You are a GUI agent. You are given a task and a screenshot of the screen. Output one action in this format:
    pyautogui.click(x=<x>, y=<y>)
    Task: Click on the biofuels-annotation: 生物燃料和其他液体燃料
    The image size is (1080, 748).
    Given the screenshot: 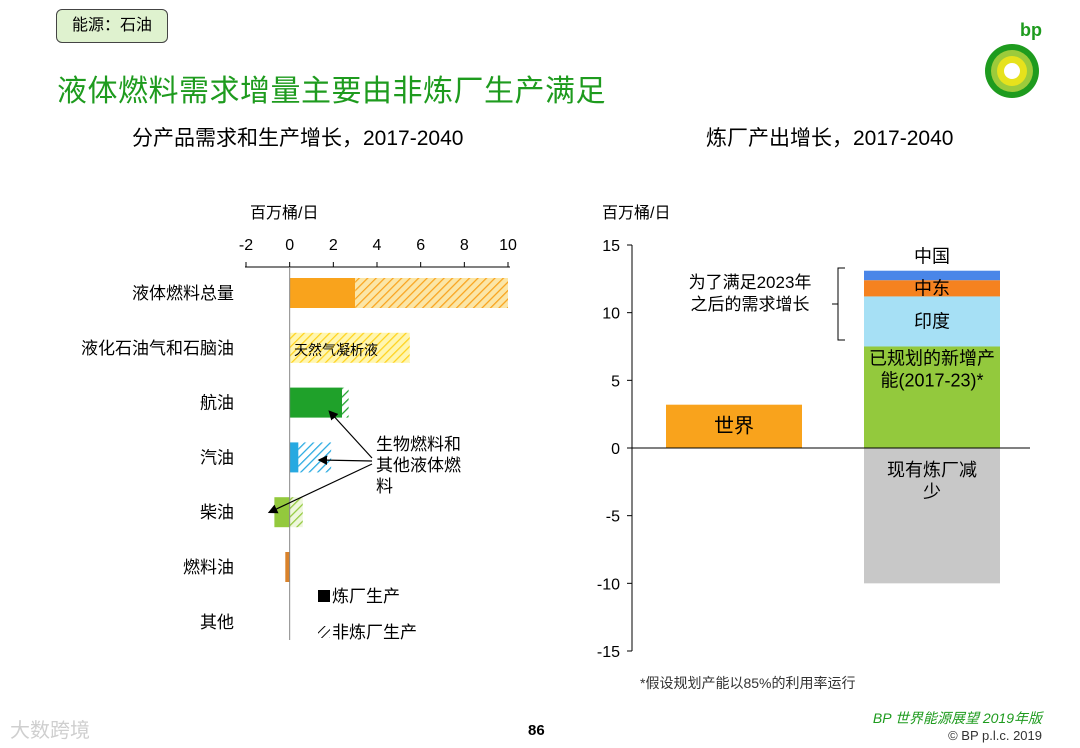 What is the action you would take?
    pyautogui.click(x=418, y=465)
    